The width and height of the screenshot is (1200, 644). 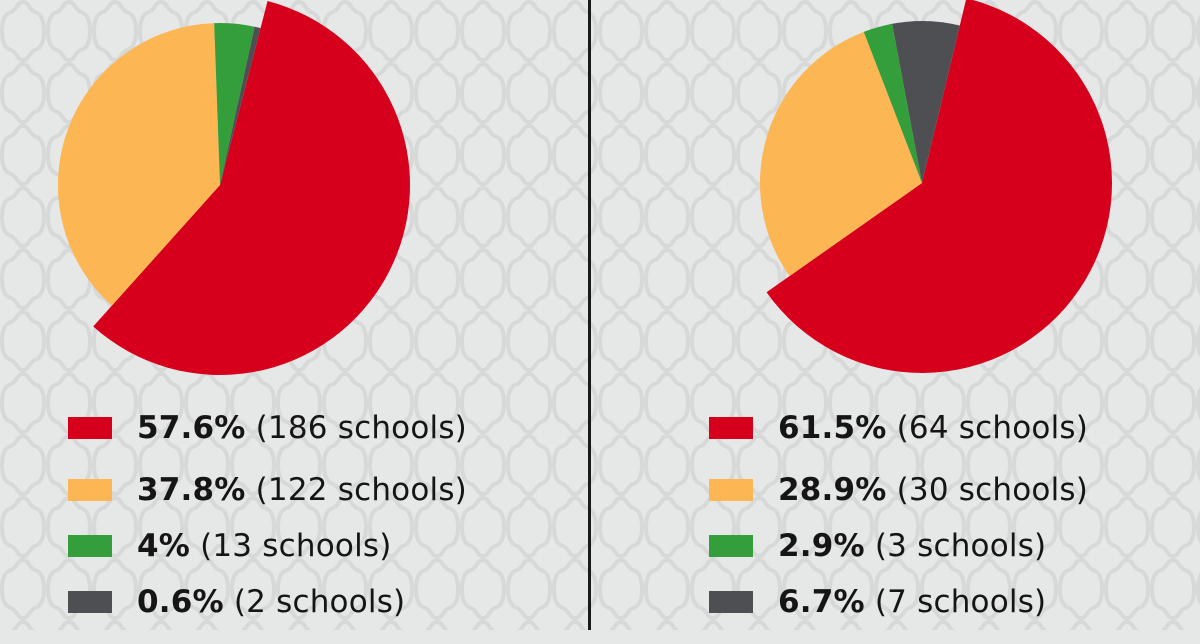 I want to click on legend-count: (64 schools), so click(x=992, y=428).